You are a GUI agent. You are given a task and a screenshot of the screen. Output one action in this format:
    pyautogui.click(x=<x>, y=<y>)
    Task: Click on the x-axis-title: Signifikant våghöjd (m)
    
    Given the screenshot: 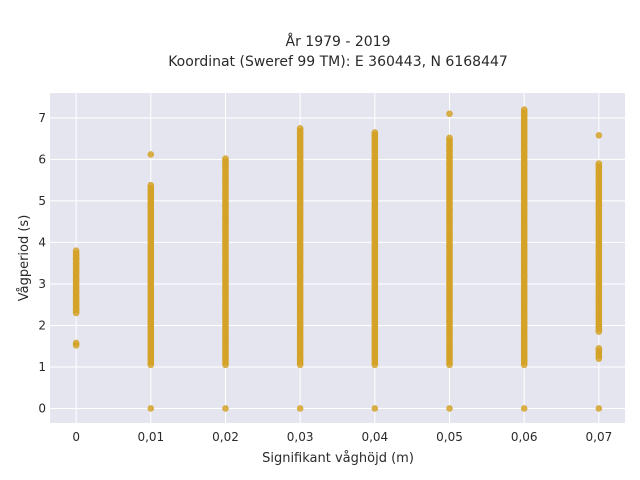 What is the action you would take?
    pyautogui.click(x=338, y=458)
    